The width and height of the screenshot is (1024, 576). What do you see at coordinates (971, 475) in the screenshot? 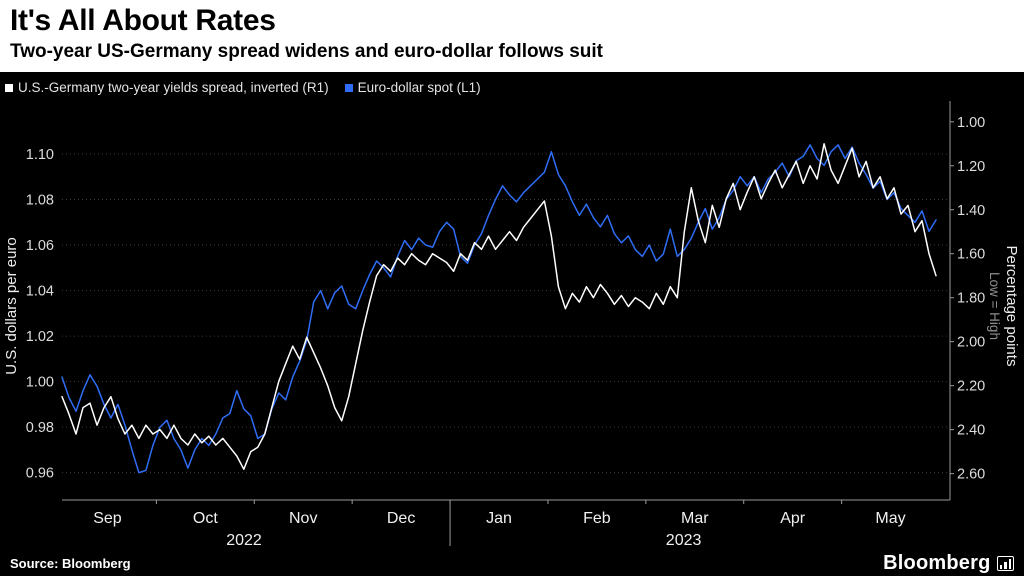
I see `svg-text: 2.60` at bounding box center [971, 475].